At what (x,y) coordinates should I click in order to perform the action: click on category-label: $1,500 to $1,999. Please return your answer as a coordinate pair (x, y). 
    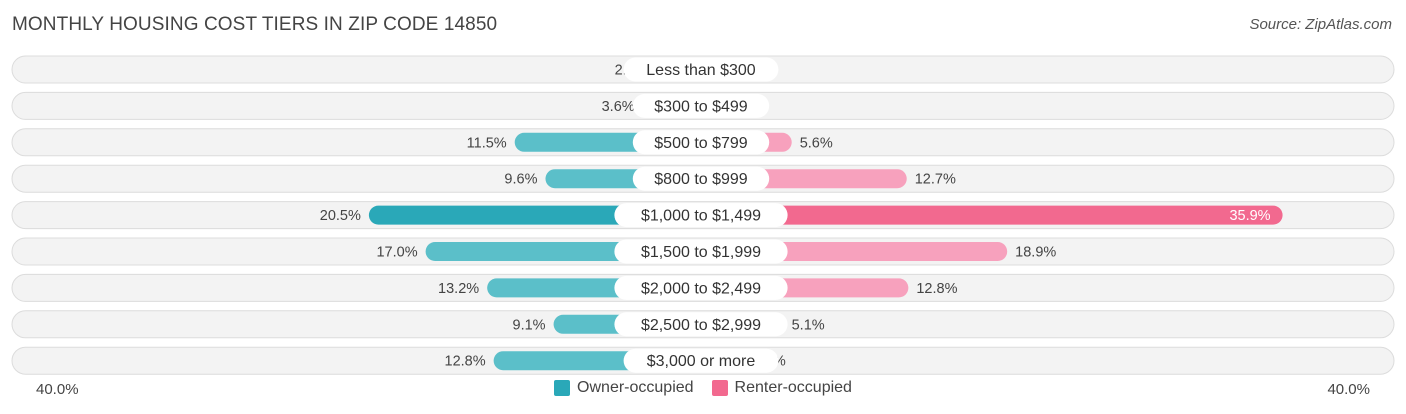
    Looking at the image, I should click on (701, 252).